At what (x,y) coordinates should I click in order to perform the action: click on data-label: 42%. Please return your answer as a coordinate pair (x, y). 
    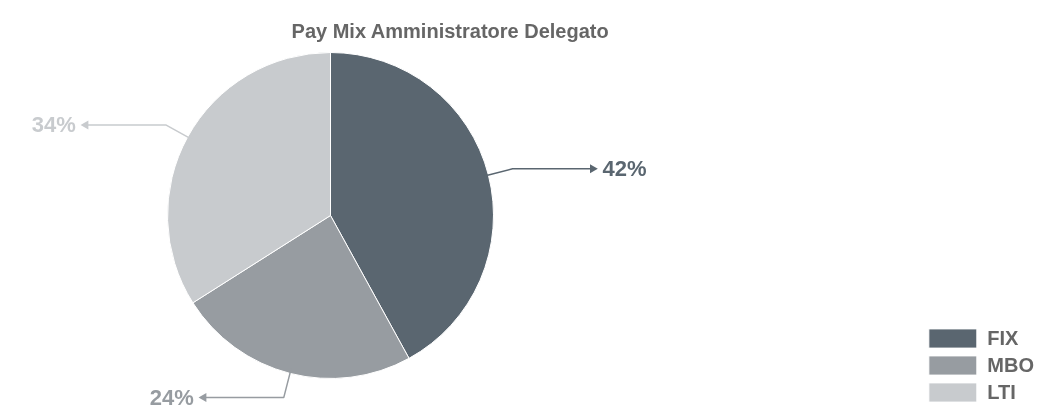
    Looking at the image, I should click on (624, 169).